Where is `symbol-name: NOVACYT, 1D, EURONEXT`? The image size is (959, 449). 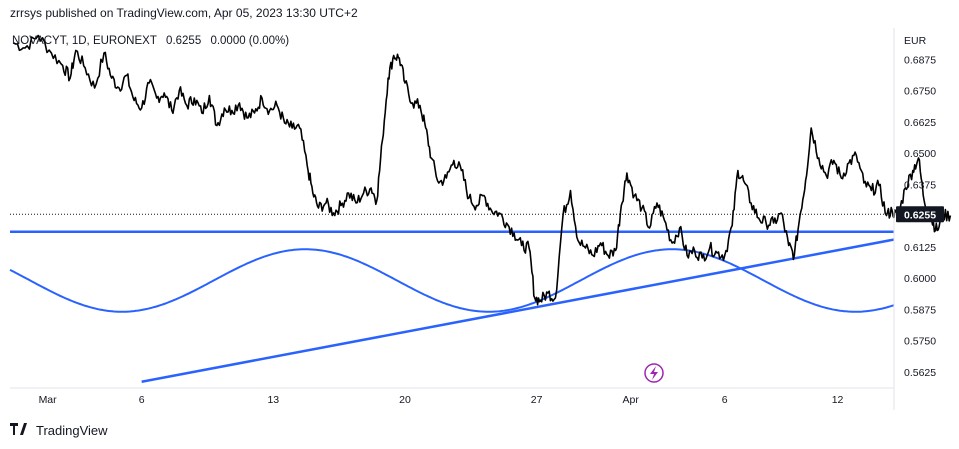 symbol-name: NOVACYT, 1D, EURONEXT is located at coordinates (84, 41).